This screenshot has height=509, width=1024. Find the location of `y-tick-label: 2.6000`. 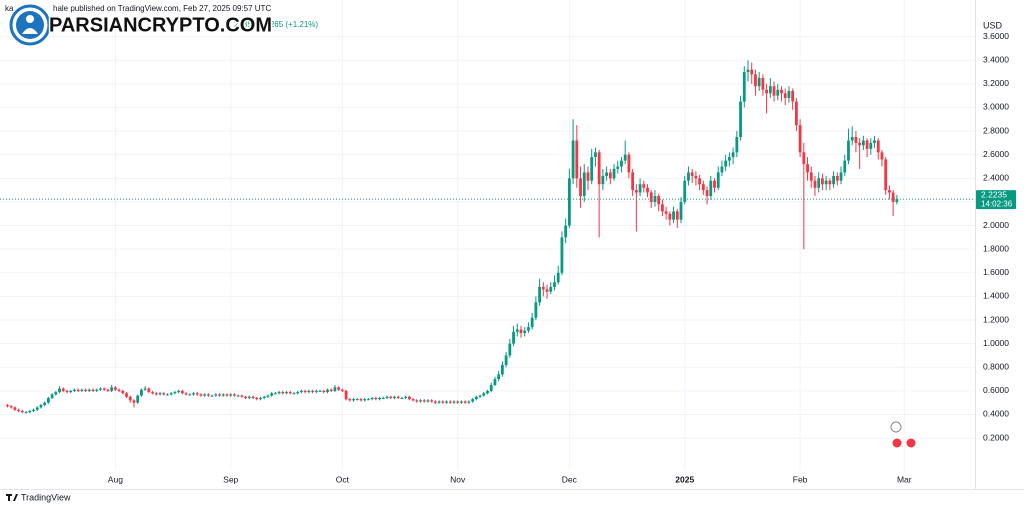

y-tick-label: 2.6000 is located at coordinates (996, 154).